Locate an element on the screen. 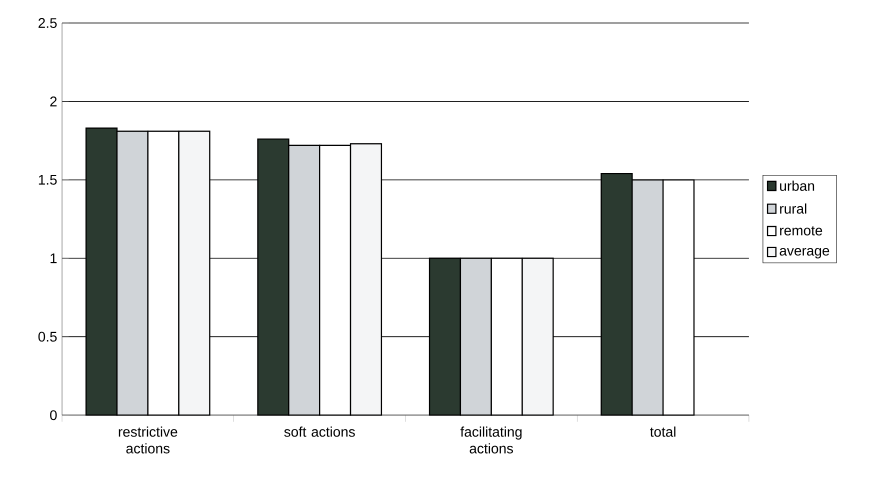 This screenshot has width=887, height=477. y-tick-label: 1 is located at coordinates (53, 258).